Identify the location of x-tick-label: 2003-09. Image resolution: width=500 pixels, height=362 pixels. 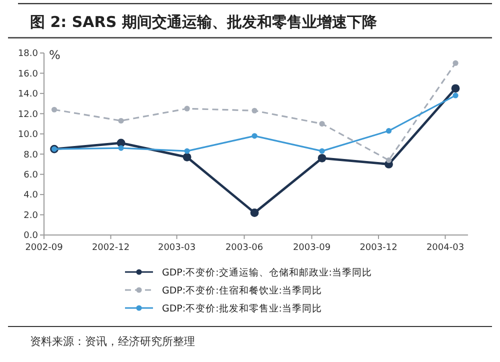
(311, 248).